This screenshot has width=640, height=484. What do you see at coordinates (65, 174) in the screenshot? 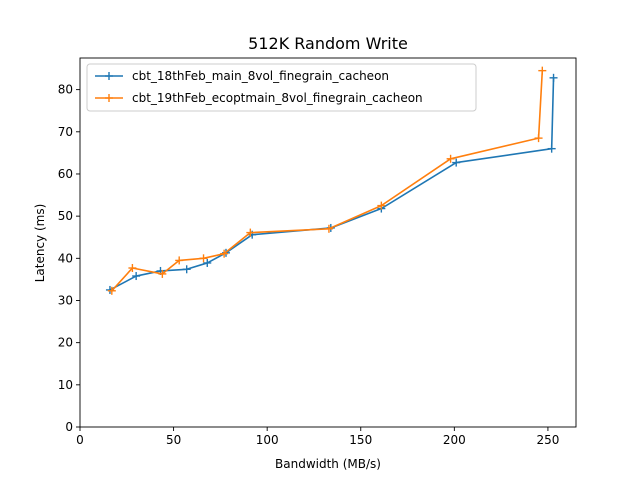
I see `y-tick-label: 60` at bounding box center [65, 174].